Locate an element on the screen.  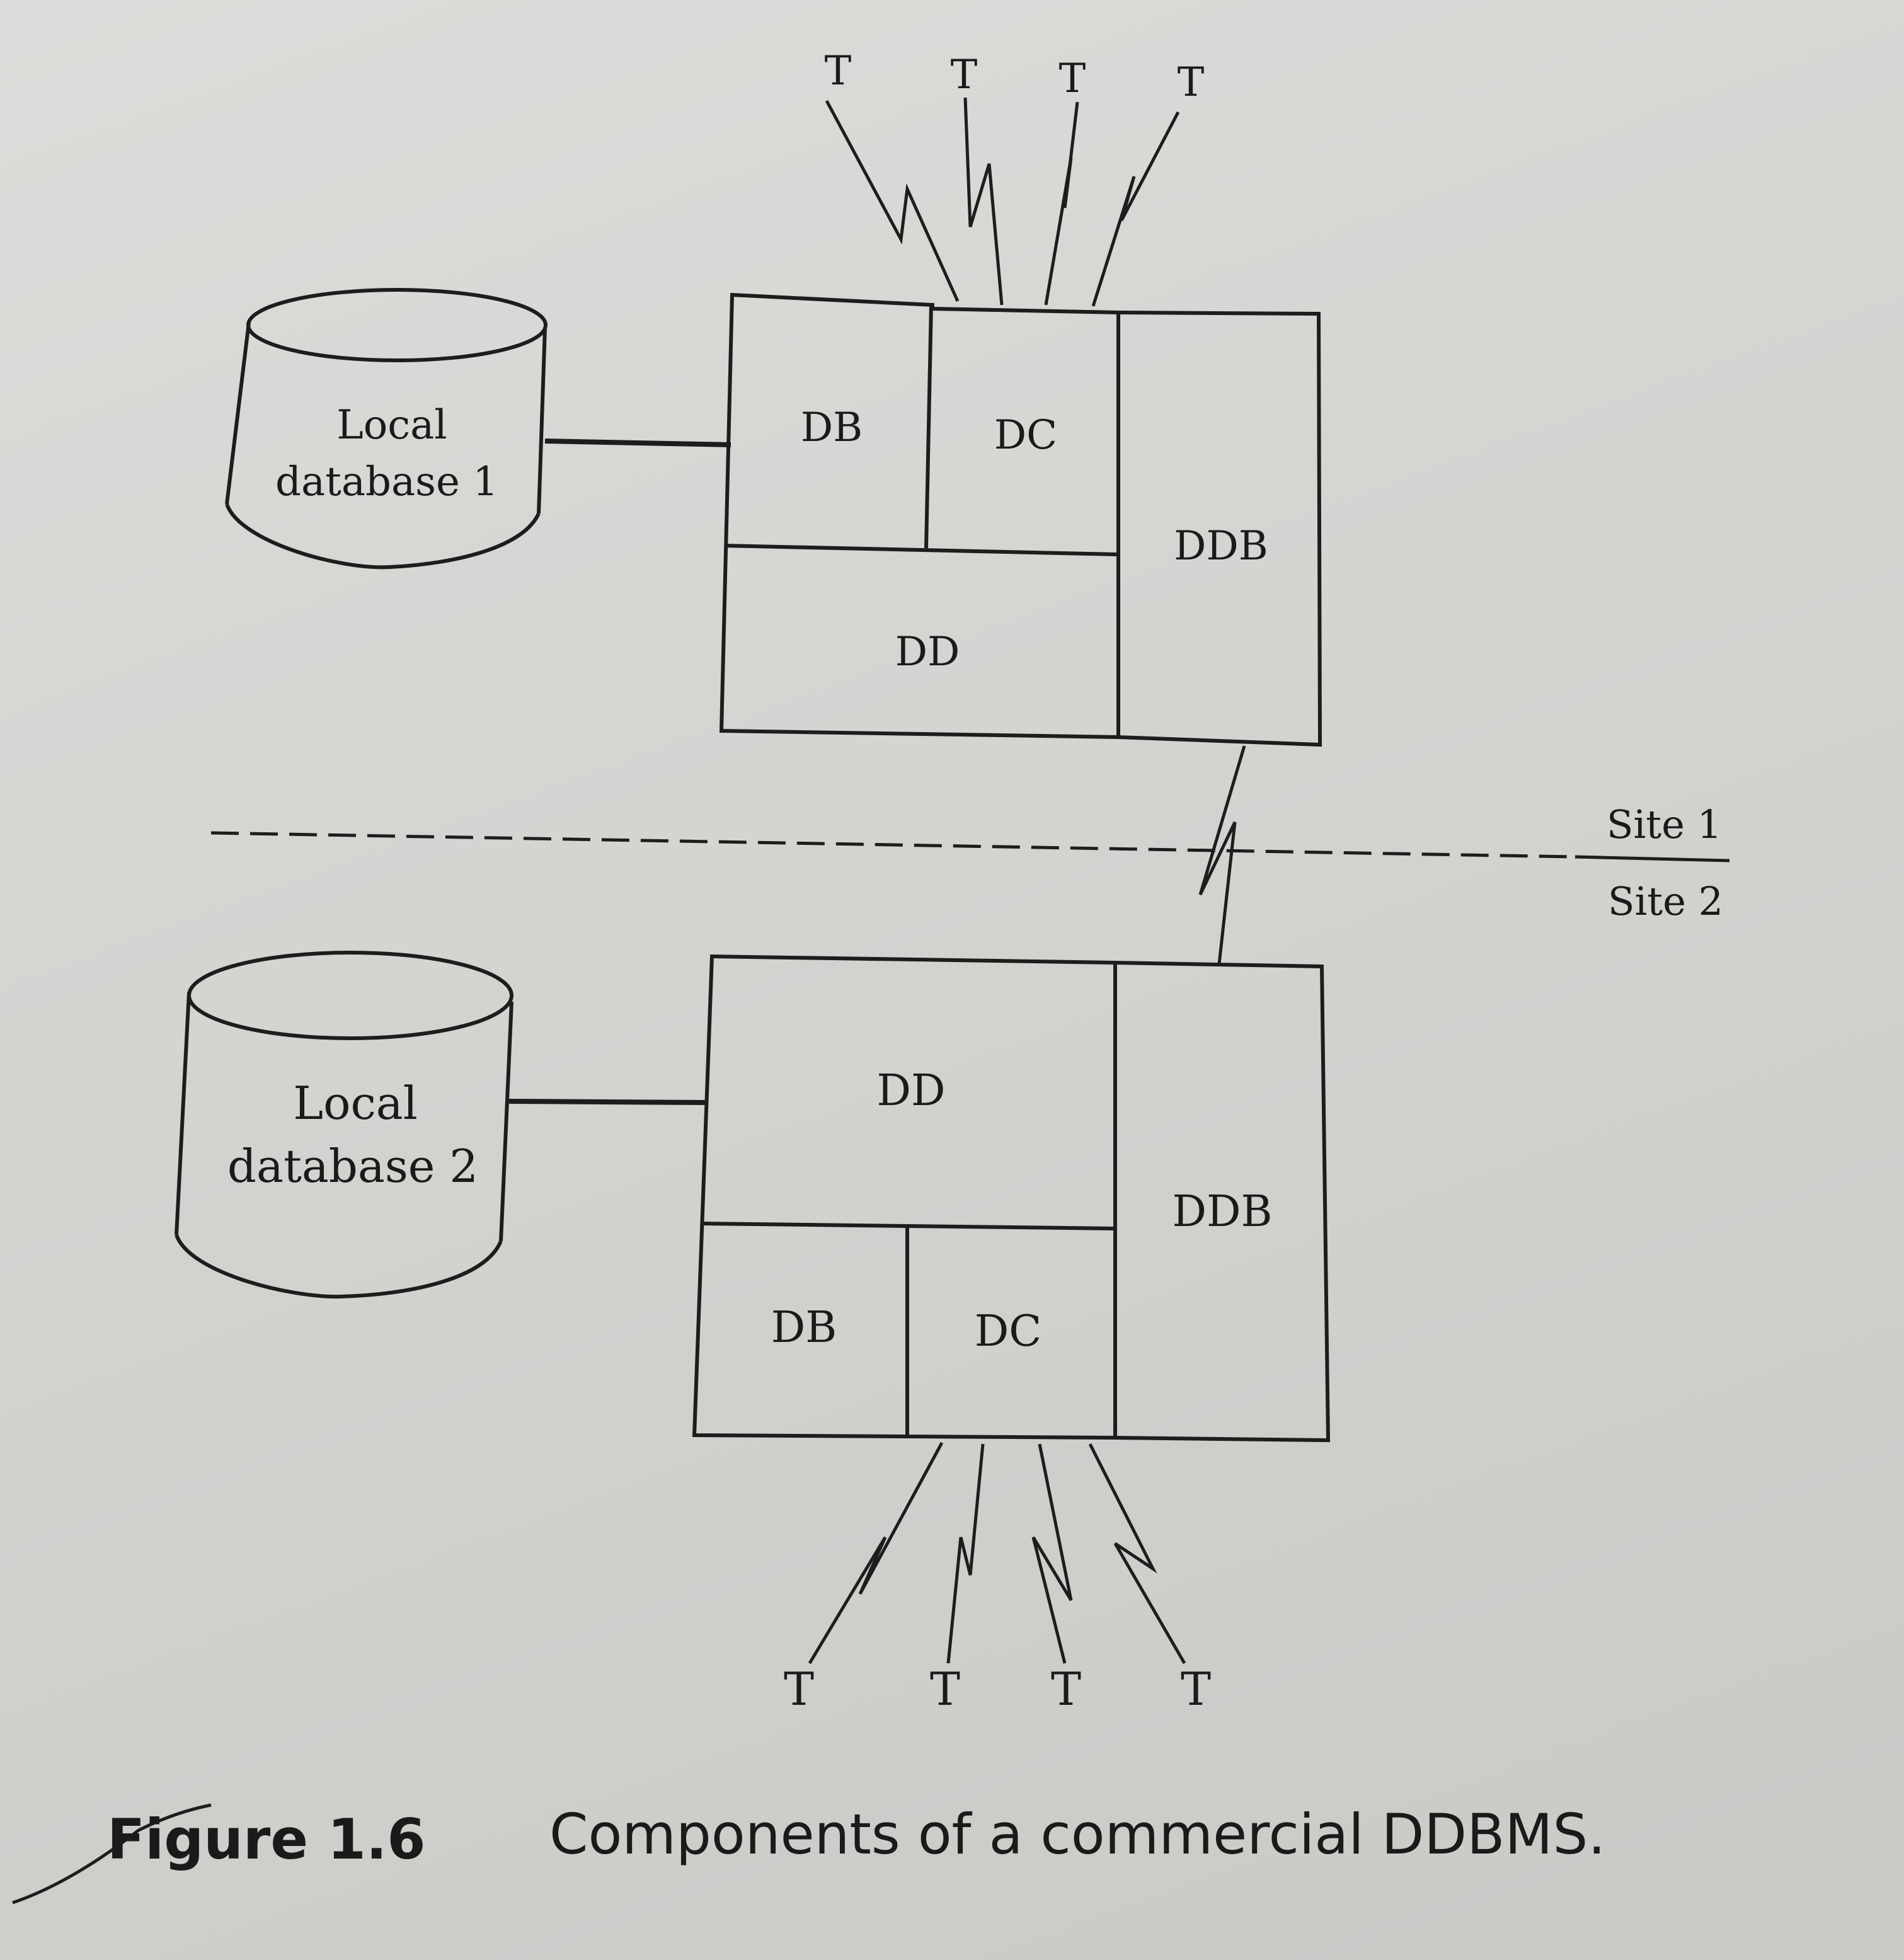
site1-ddbms-box: DB DC DDB DD is located at coordinates (1020, 519).